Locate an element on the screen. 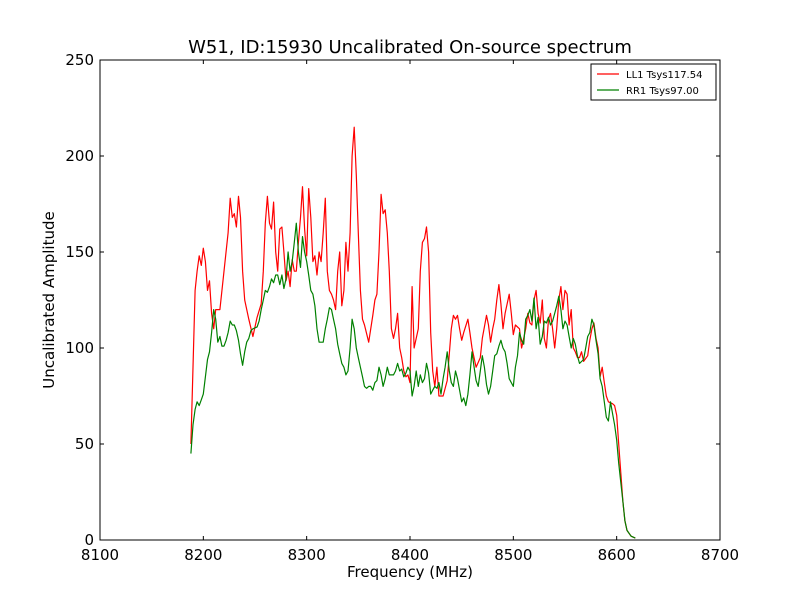  x-tick-label: 8200 is located at coordinates (203, 555).